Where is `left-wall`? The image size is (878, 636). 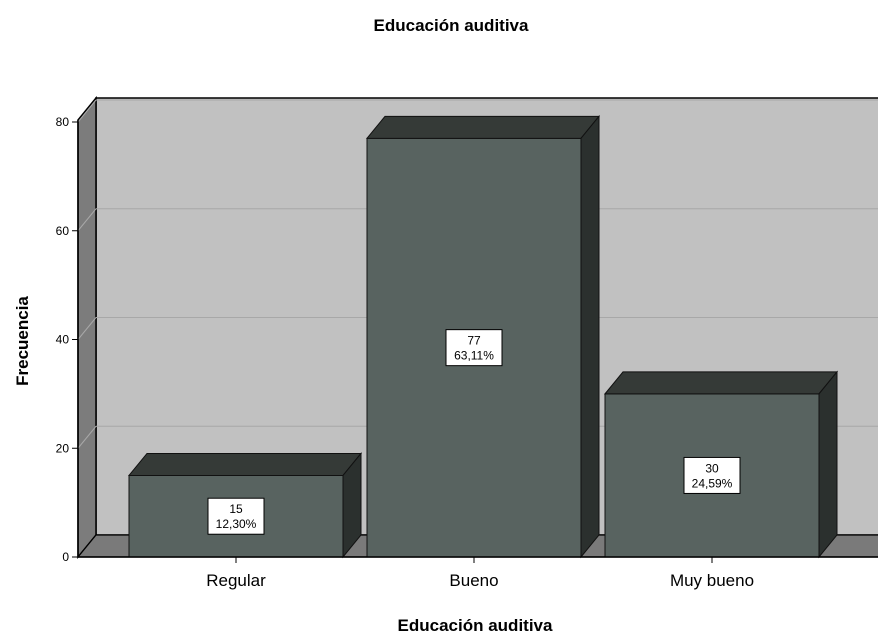
left-wall is located at coordinates (87, 327).